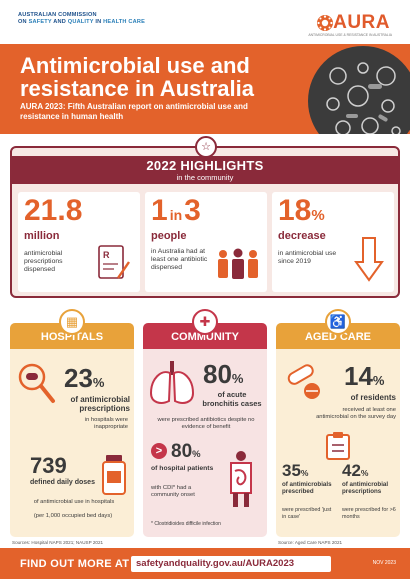 This screenshot has width=410, height=579. What do you see at coordinates (114, 475) in the screenshot?
I see `medicine-bottle-icon` at bounding box center [114, 475].